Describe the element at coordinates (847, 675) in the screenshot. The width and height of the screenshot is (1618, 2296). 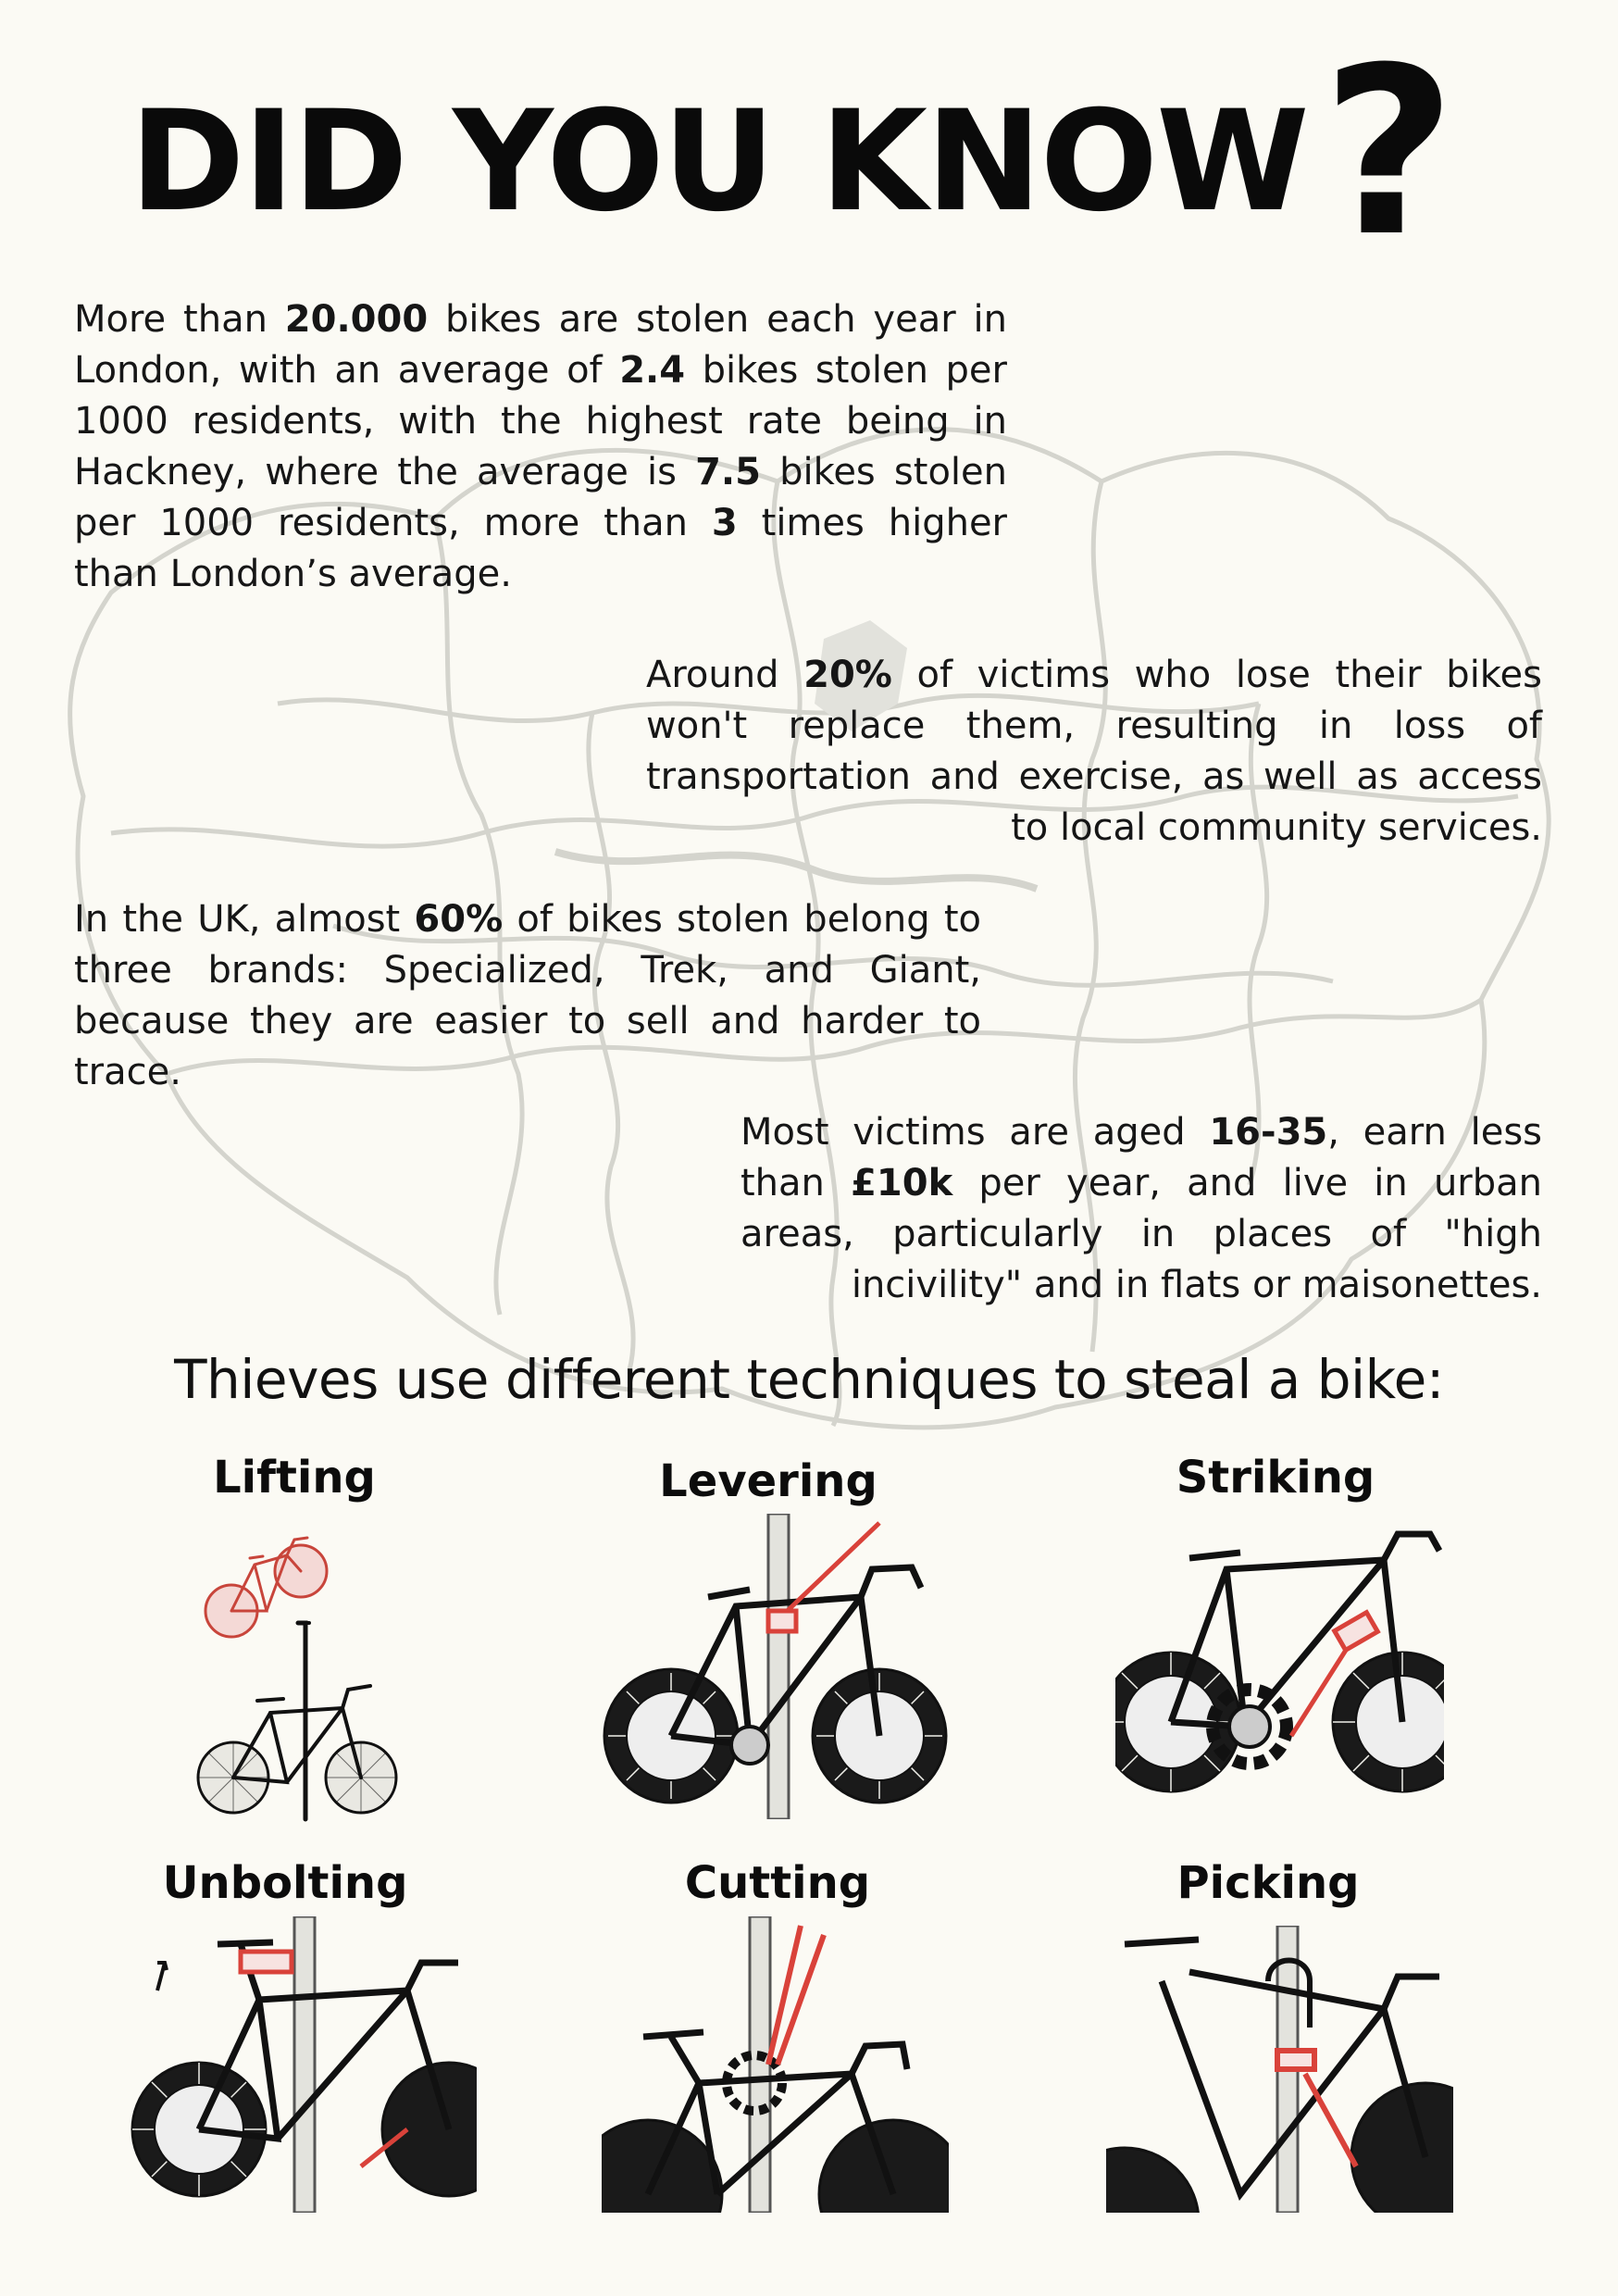
I see `fact-highlight: 20%` at that location.